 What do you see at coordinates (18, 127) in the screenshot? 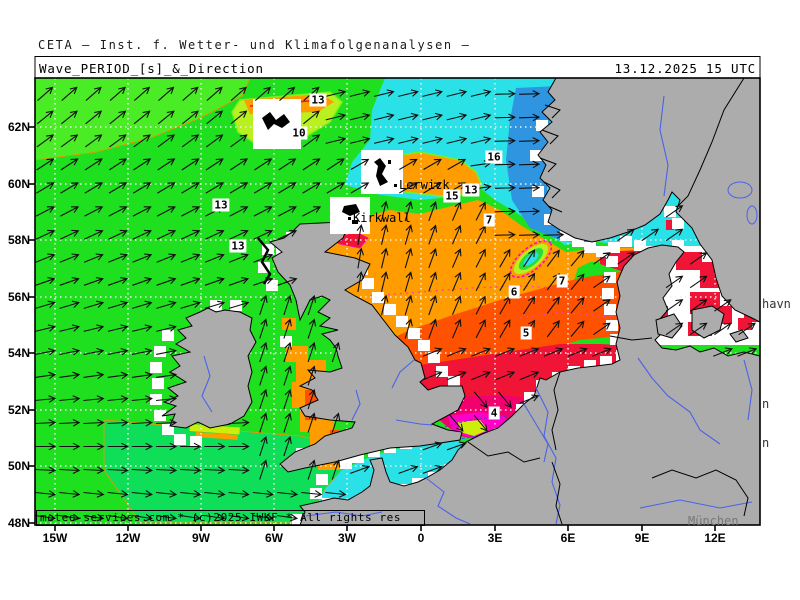
I see `lat-axis-label: 62N` at bounding box center [18, 127].